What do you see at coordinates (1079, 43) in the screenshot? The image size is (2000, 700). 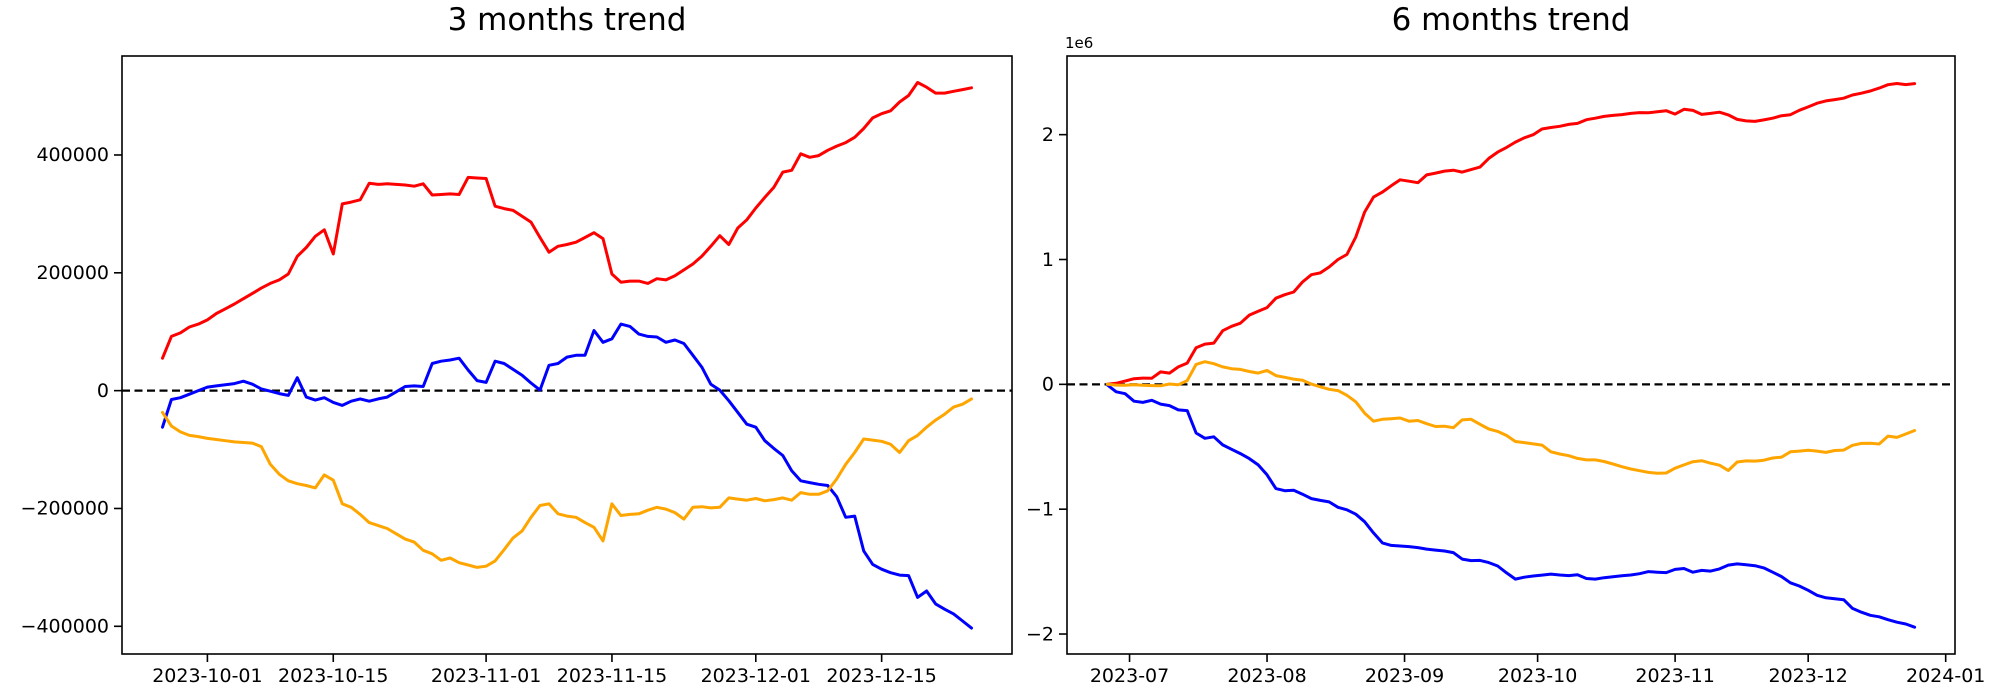 I see `chart-1-y-offset-label: 1e6` at bounding box center [1079, 43].